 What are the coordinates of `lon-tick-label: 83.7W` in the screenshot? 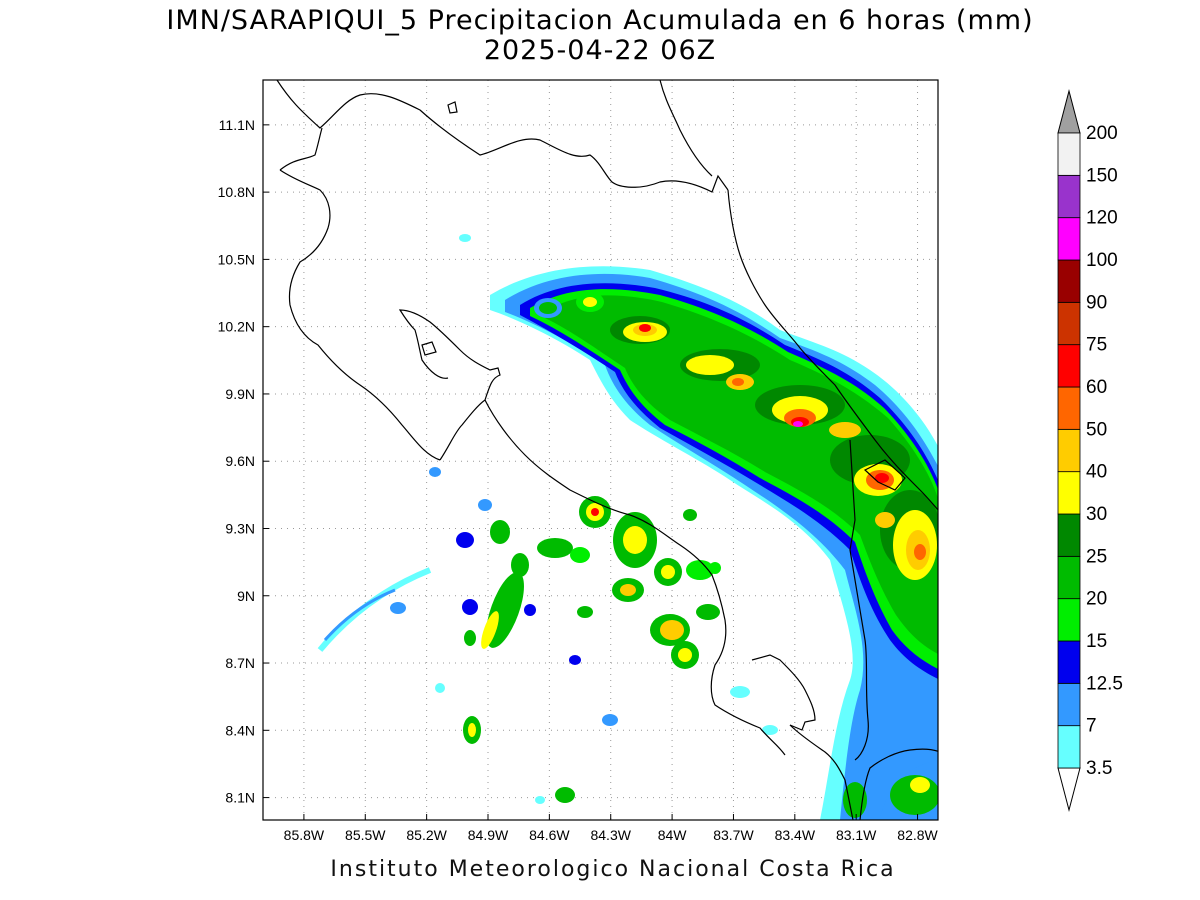 It's located at (733, 835).